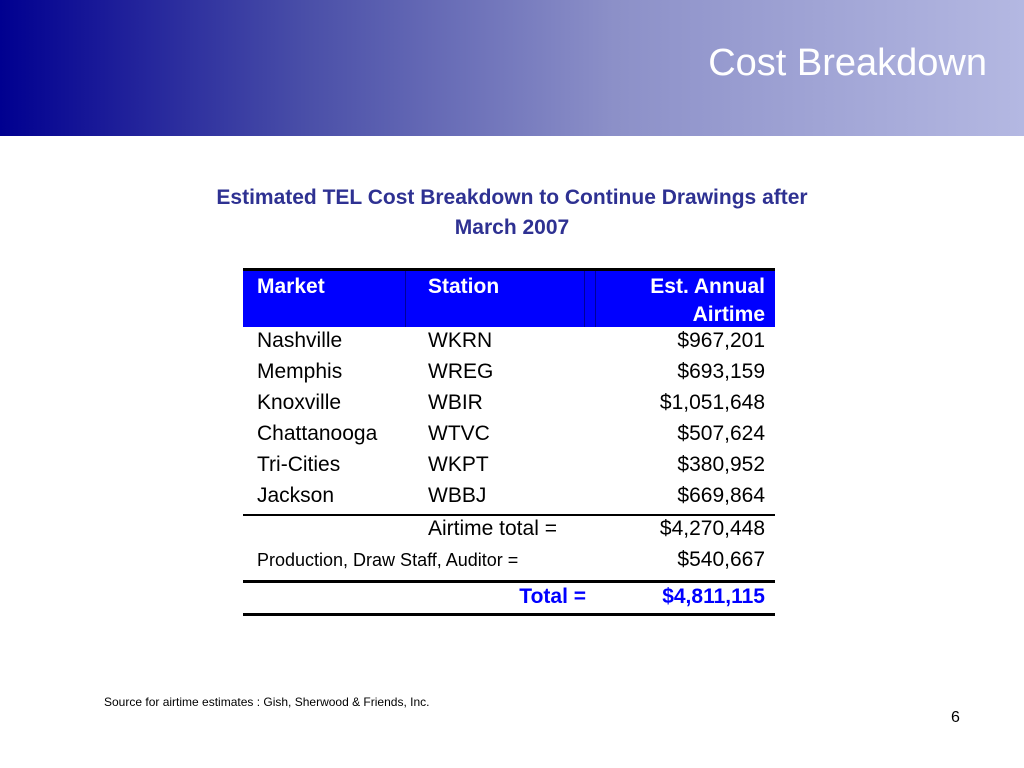 The width and height of the screenshot is (1024, 768). Describe the element at coordinates (509, 515) in the screenshot. I see `subtotal-rule` at that location.